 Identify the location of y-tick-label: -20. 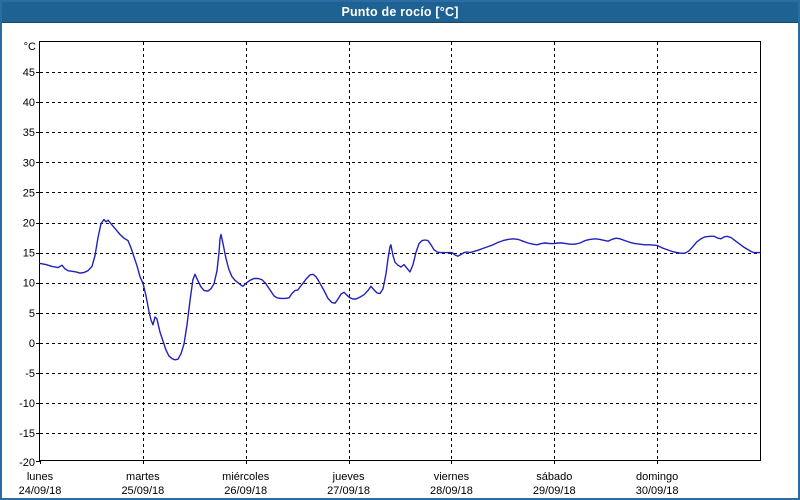
(27, 463).